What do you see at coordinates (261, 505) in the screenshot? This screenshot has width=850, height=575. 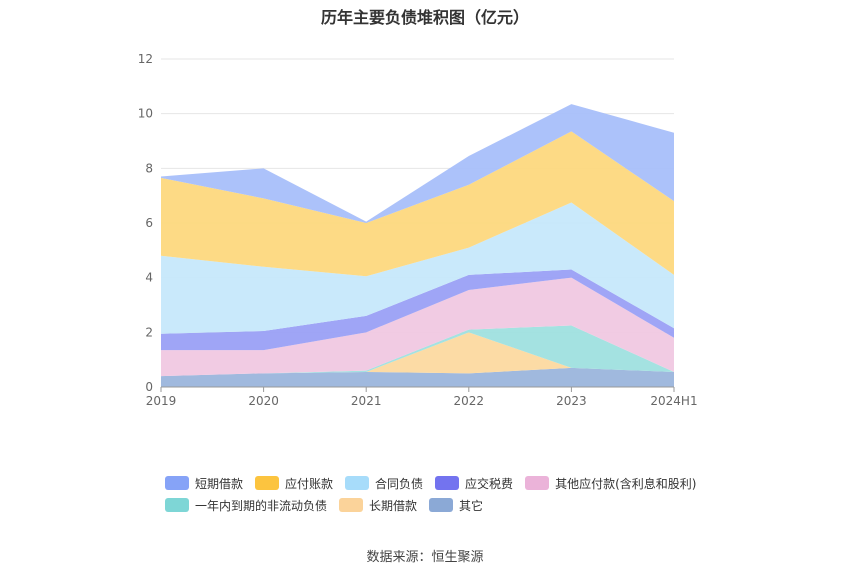 I see `legend-label: 一年内到期的非流动负债` at bounding box center [261, 505].